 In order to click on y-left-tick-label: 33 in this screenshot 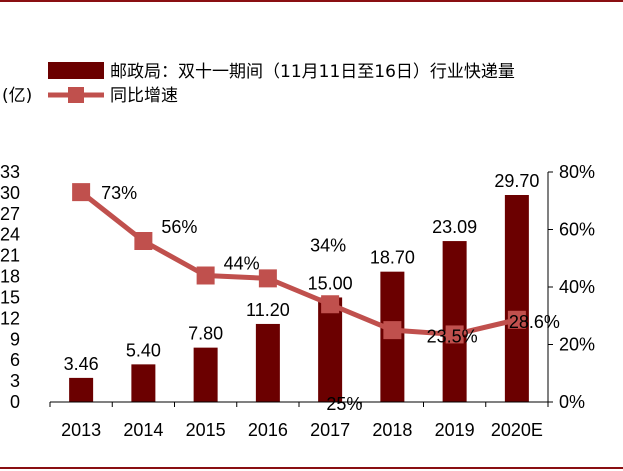, I will do `click(10, 172)`.